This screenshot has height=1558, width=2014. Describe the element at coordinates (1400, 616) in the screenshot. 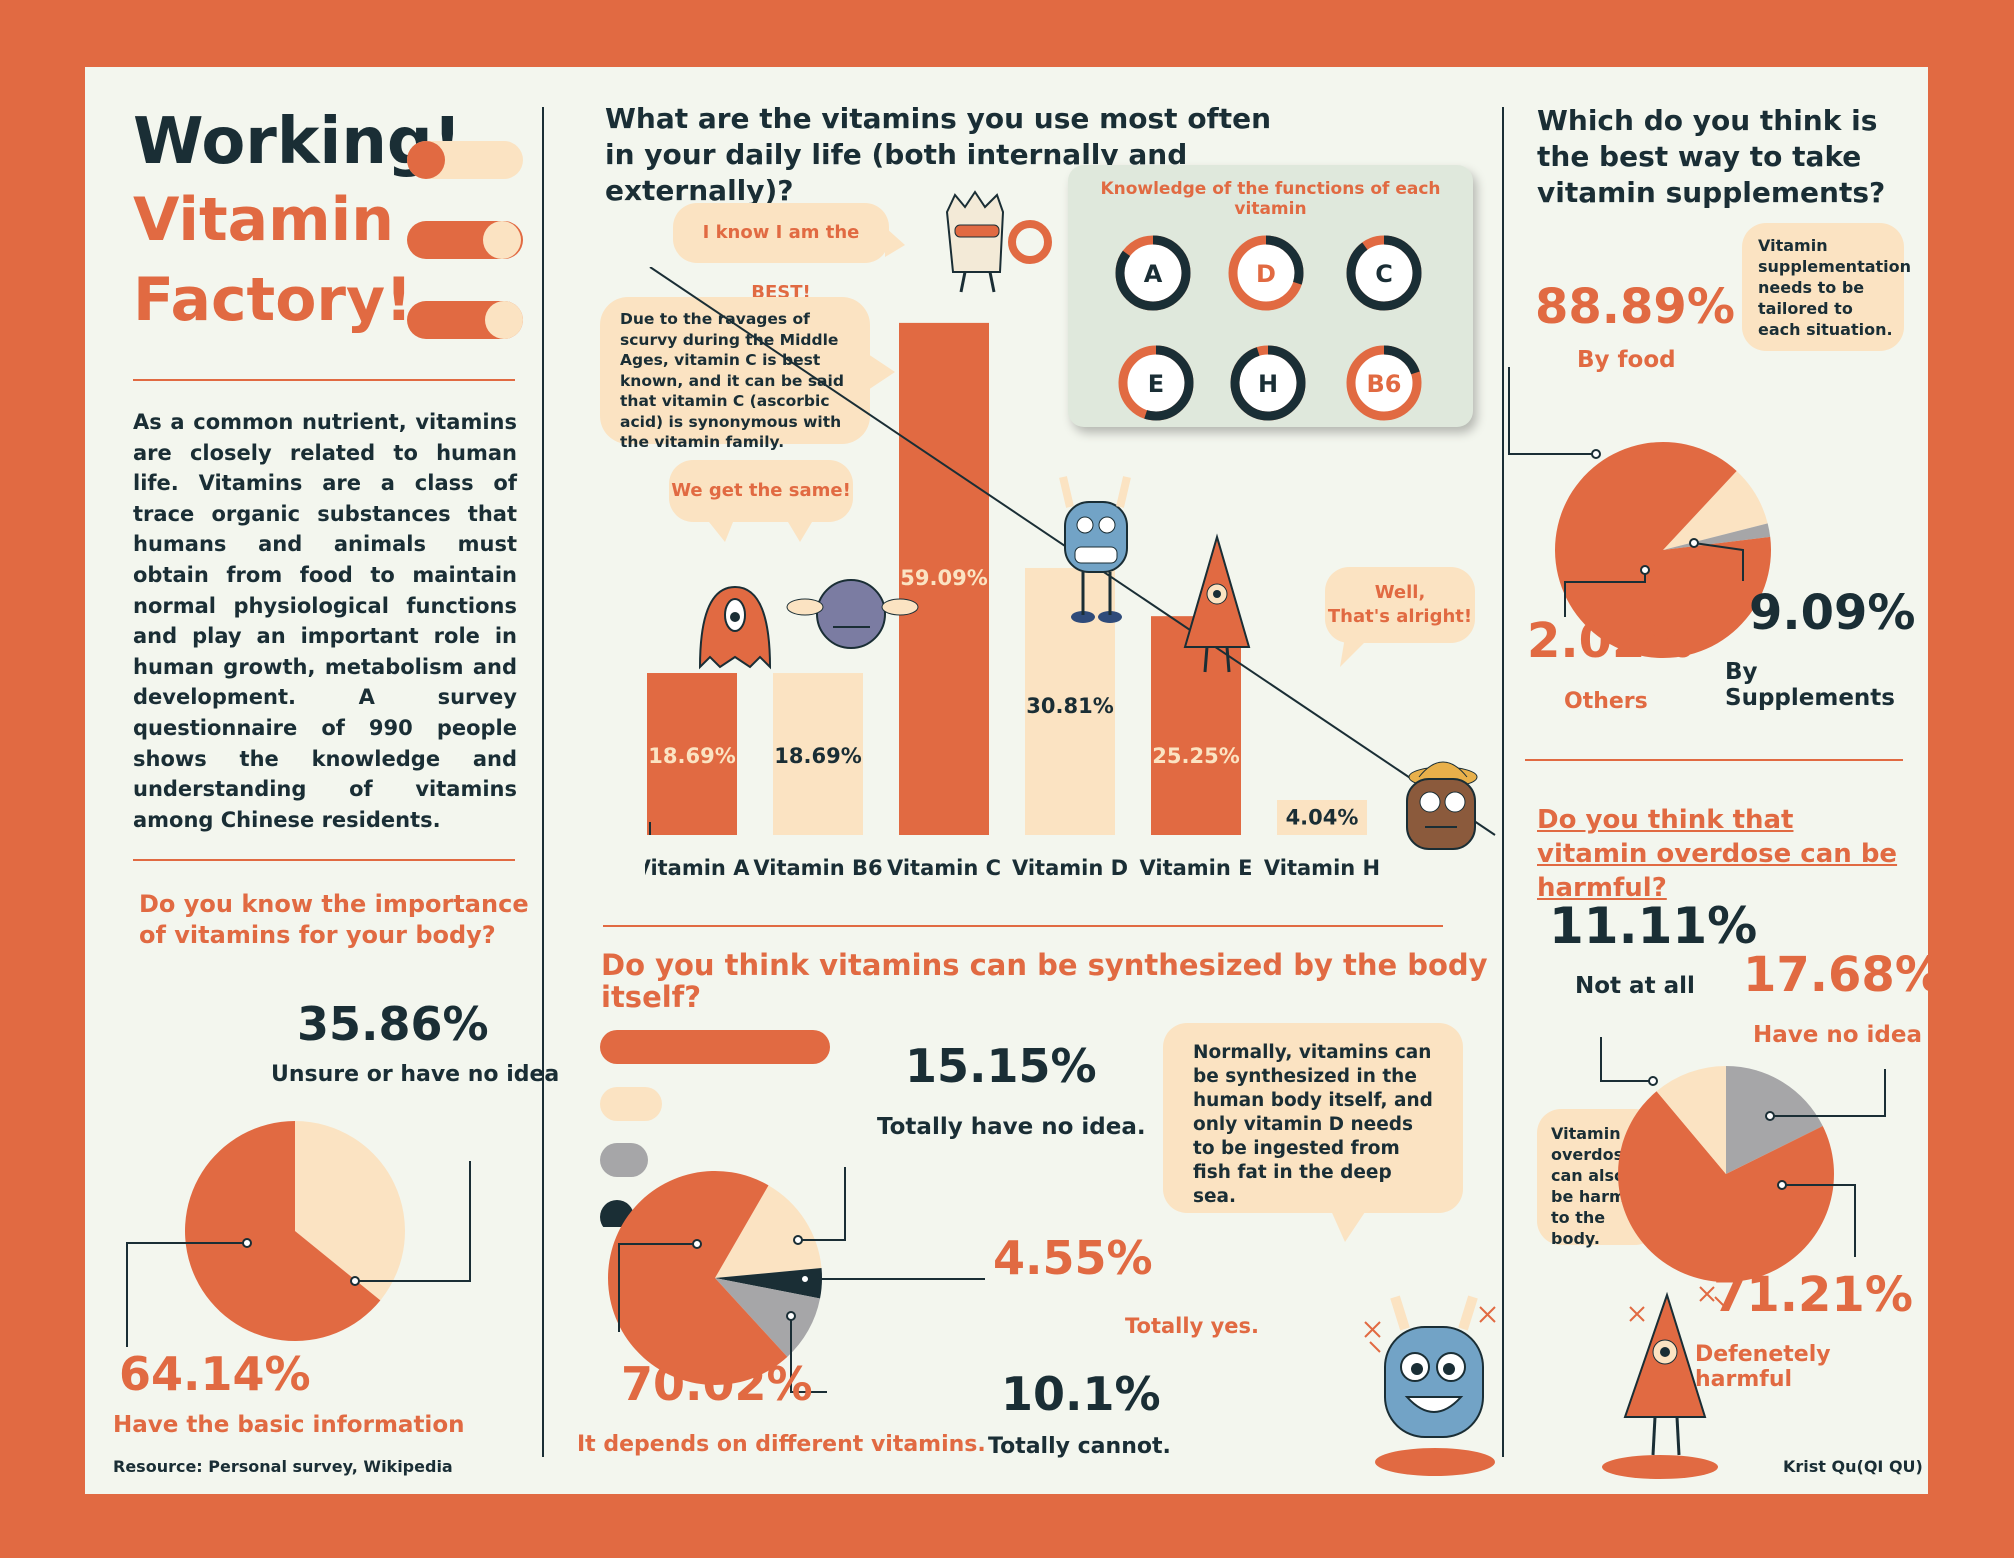

I see `alright-line-2: That's alright!` at that location.